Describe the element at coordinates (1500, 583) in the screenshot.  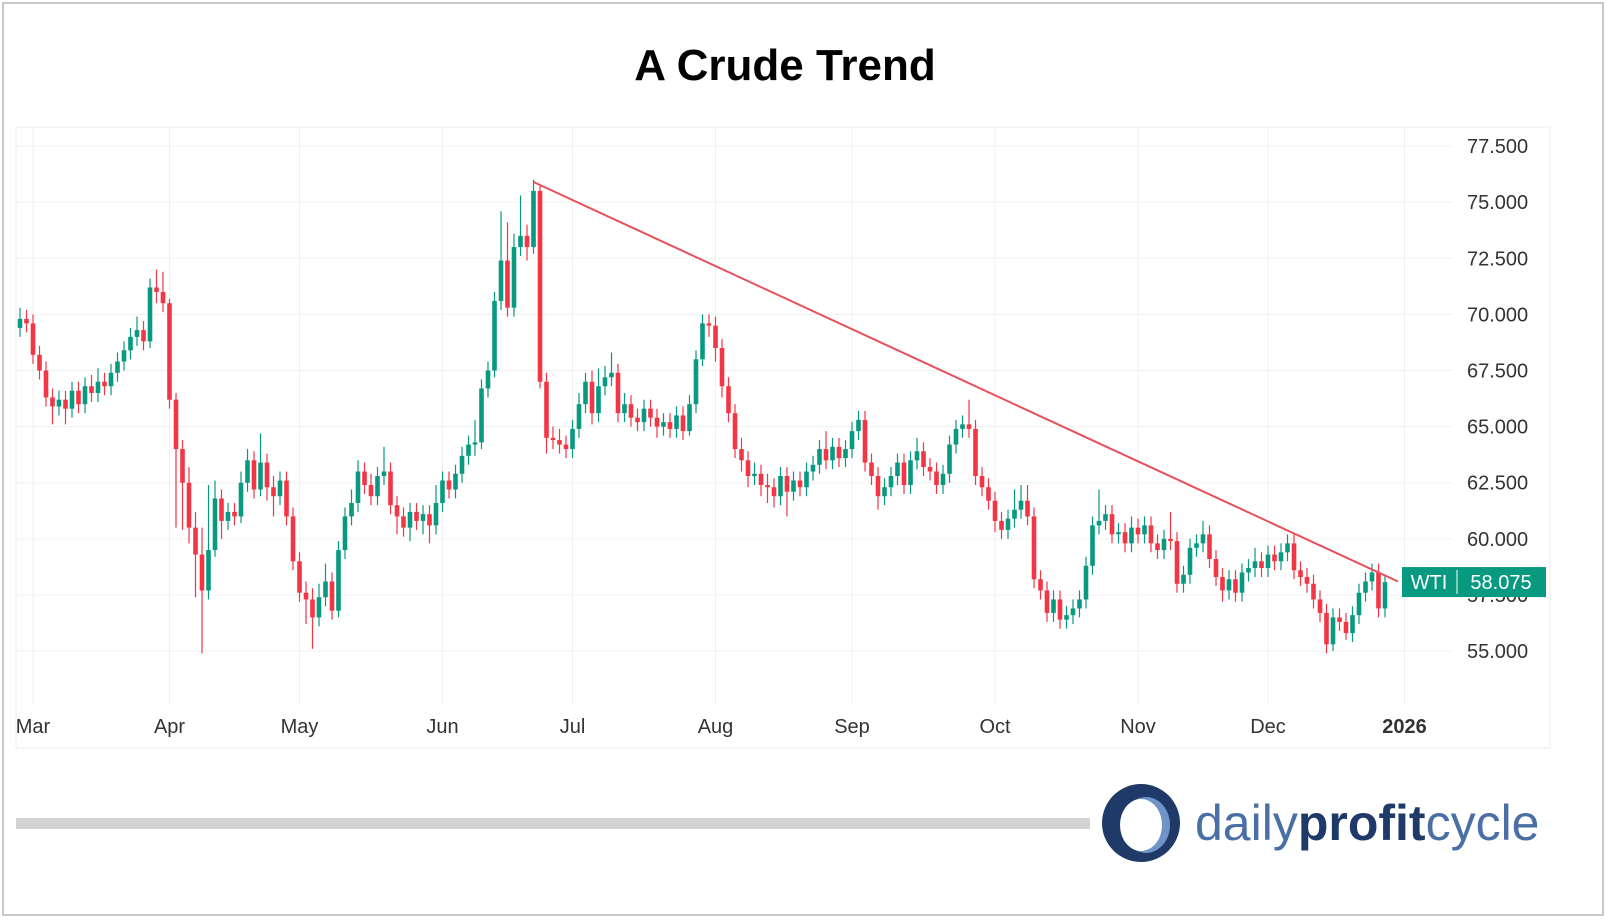
I see `last-value-label: 58.075` at that location.